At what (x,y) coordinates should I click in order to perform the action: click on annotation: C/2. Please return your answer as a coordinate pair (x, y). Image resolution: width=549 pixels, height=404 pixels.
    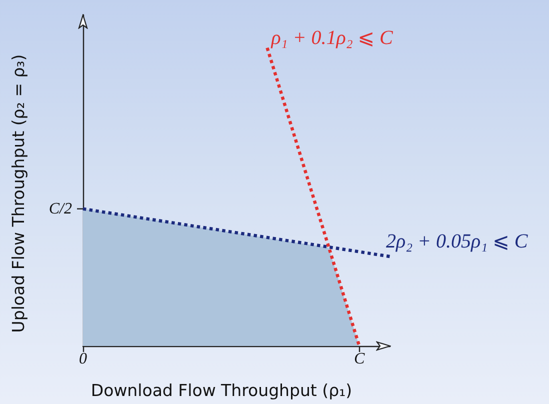
    Looking at the image, I should click on (60, 209).